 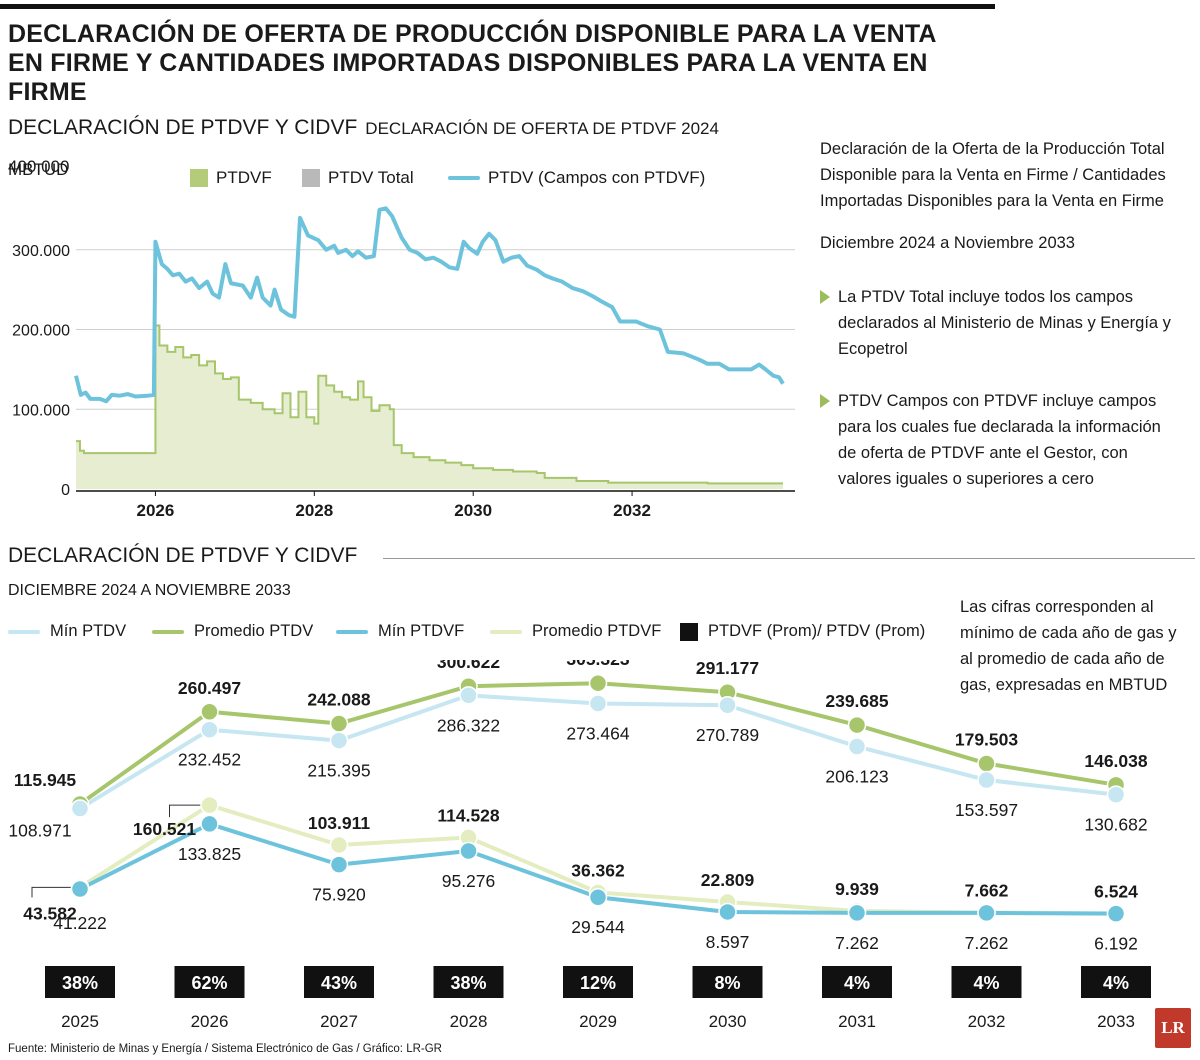 I want to click on side-period: Diciembre 2024 a Noviembre 2033, so click(x=947, y=243).